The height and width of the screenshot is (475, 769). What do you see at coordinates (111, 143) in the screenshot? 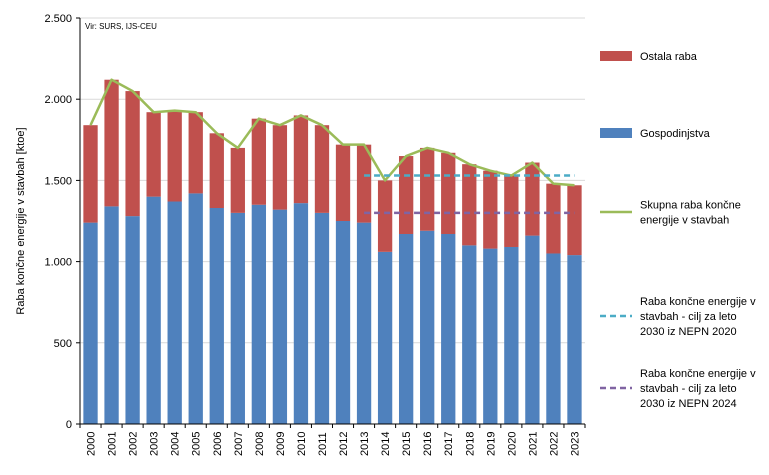
I see `bar-ostala-raba-2001` at bounding box center [111, 143].